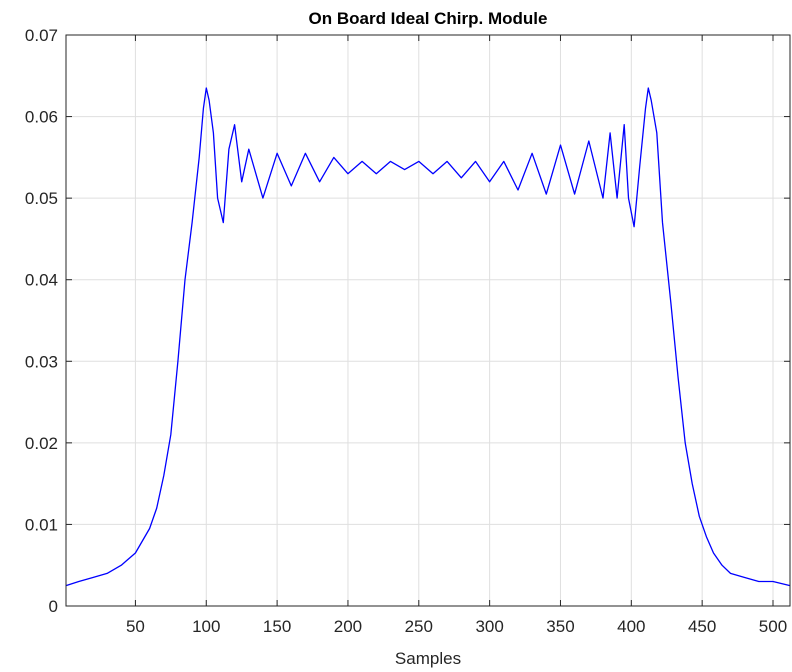  I want to click on y-tick-labels: 0 0.01 0.02 0.03 0.04 0.05 0.06 0.07, so click(41, 321).